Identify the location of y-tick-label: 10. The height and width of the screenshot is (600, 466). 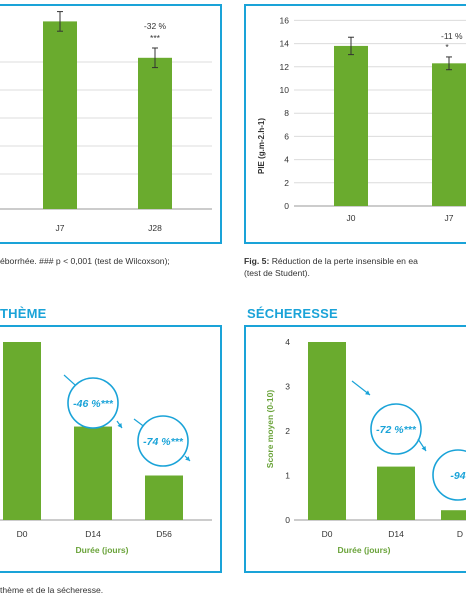
(285, 90).